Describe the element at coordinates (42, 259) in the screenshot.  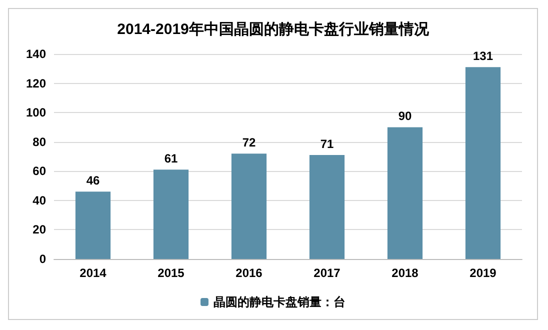
I see `y-tick-label: 0` at that location.